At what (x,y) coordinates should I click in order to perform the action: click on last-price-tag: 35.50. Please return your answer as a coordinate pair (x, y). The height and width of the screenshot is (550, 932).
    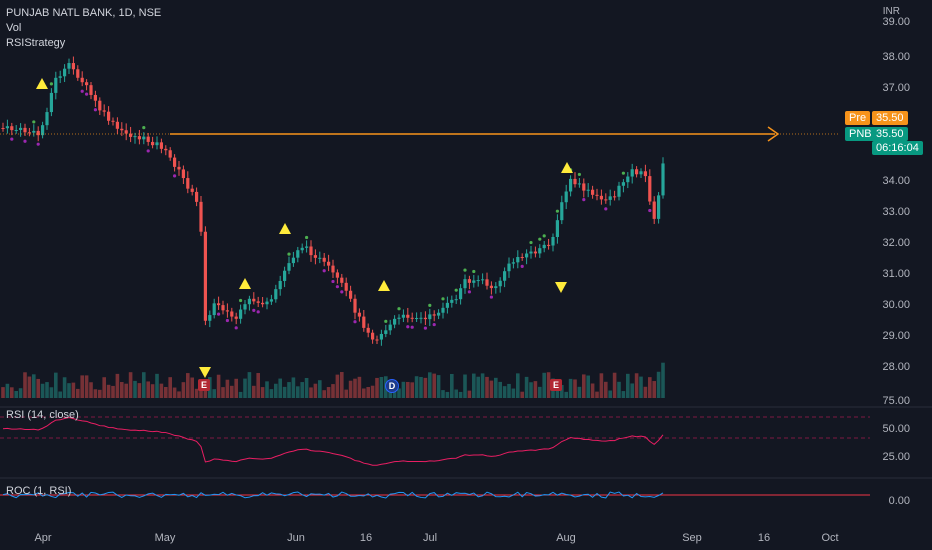
    Looking at the image, I should click on (890, 134).